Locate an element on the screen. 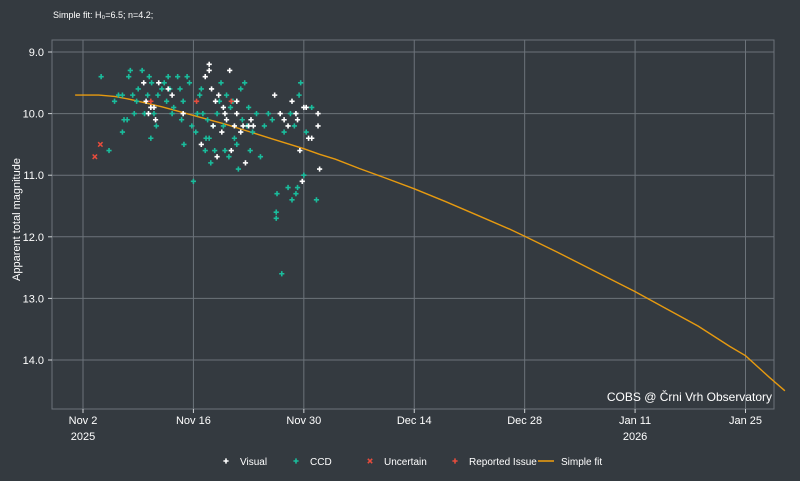  fit-summary-text: Simple fit: H₀=6.5; n=4.2; is located at coordinates (103, 15).